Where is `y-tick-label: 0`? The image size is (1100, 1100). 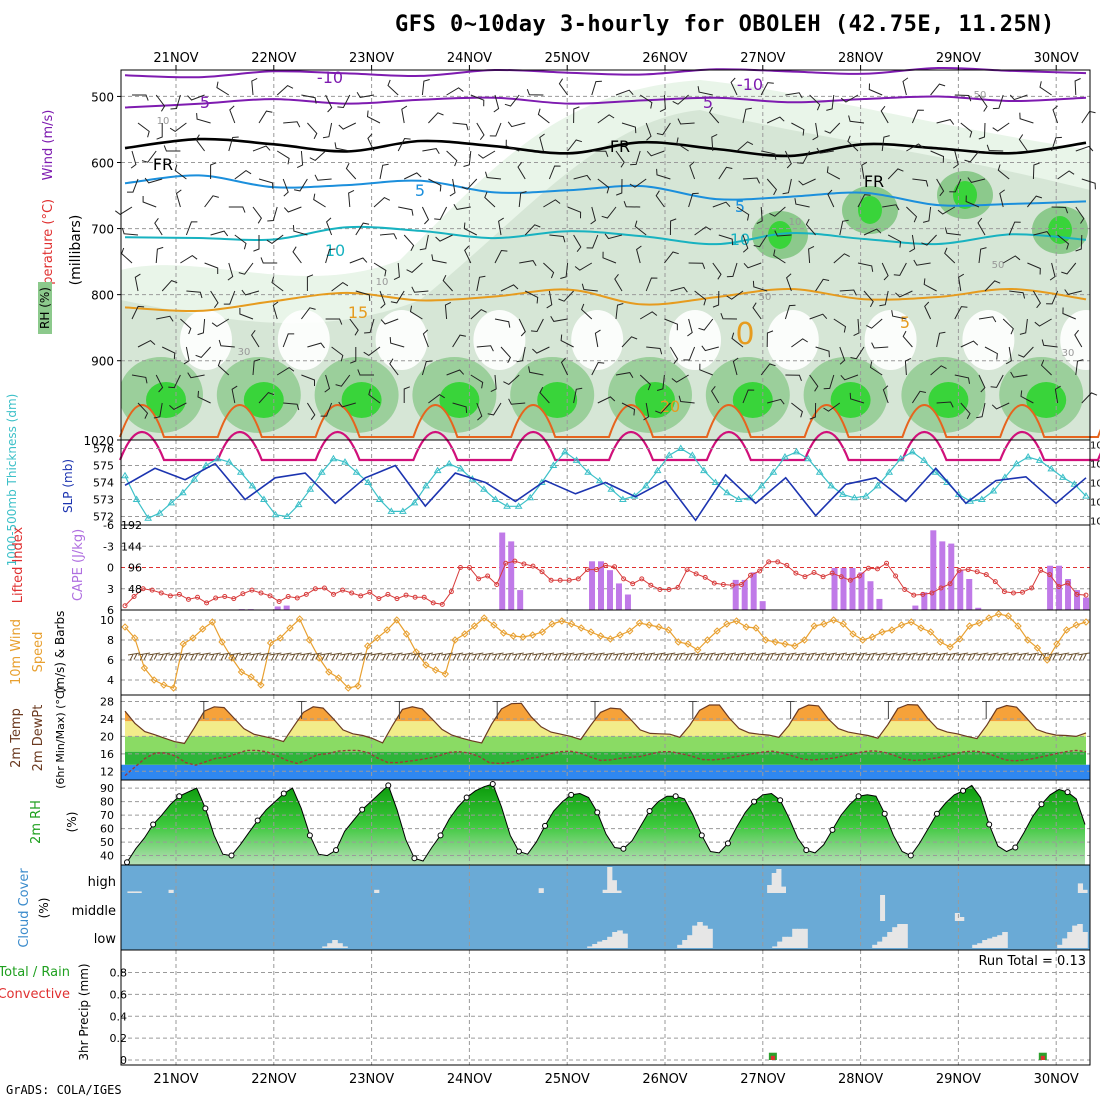 y-tick-label: 0 is located at coordinates (123, 1060).